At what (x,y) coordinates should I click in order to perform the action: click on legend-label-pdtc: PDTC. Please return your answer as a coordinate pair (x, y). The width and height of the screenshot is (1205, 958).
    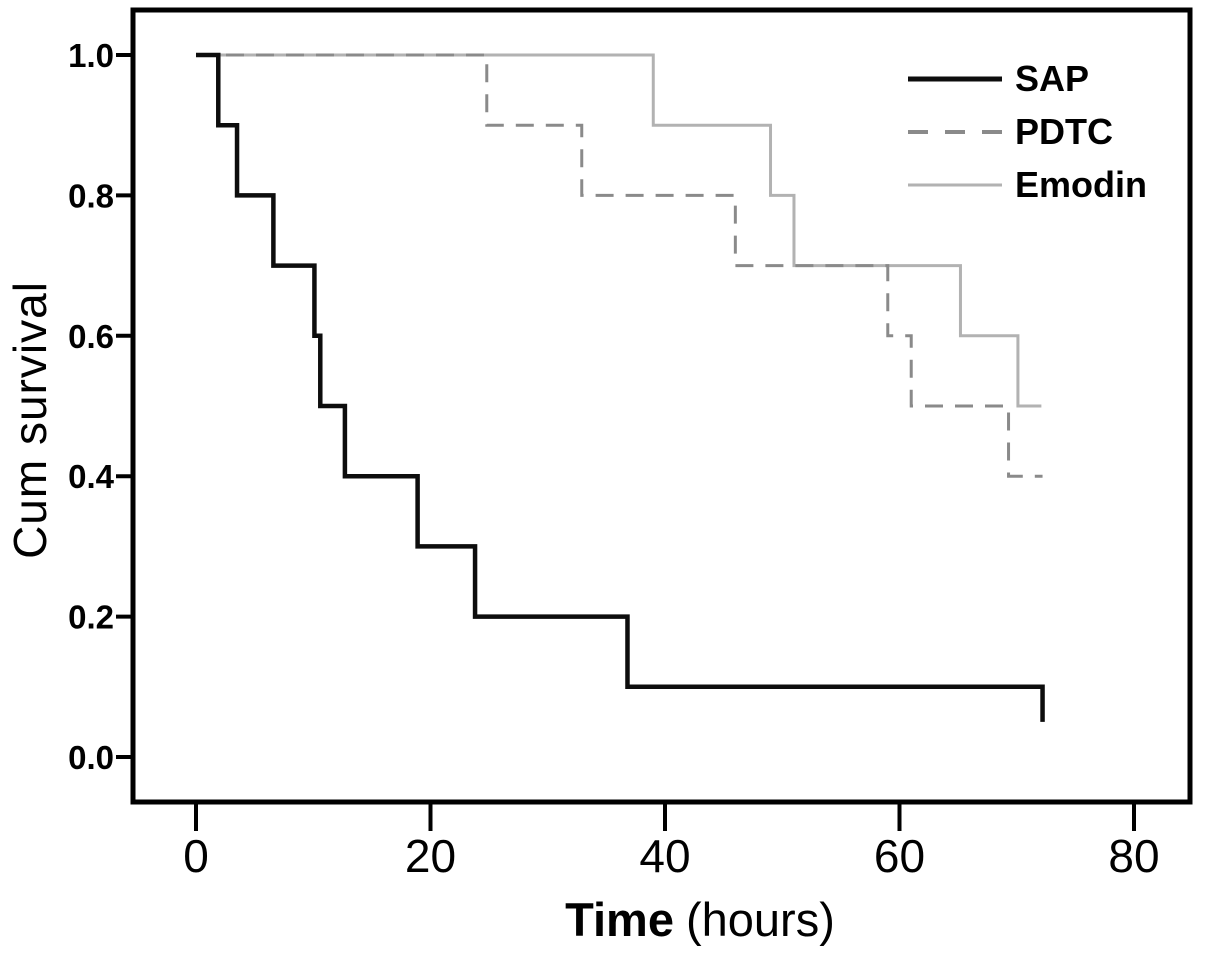
    Looking at the image, I should click on (1064, 131).